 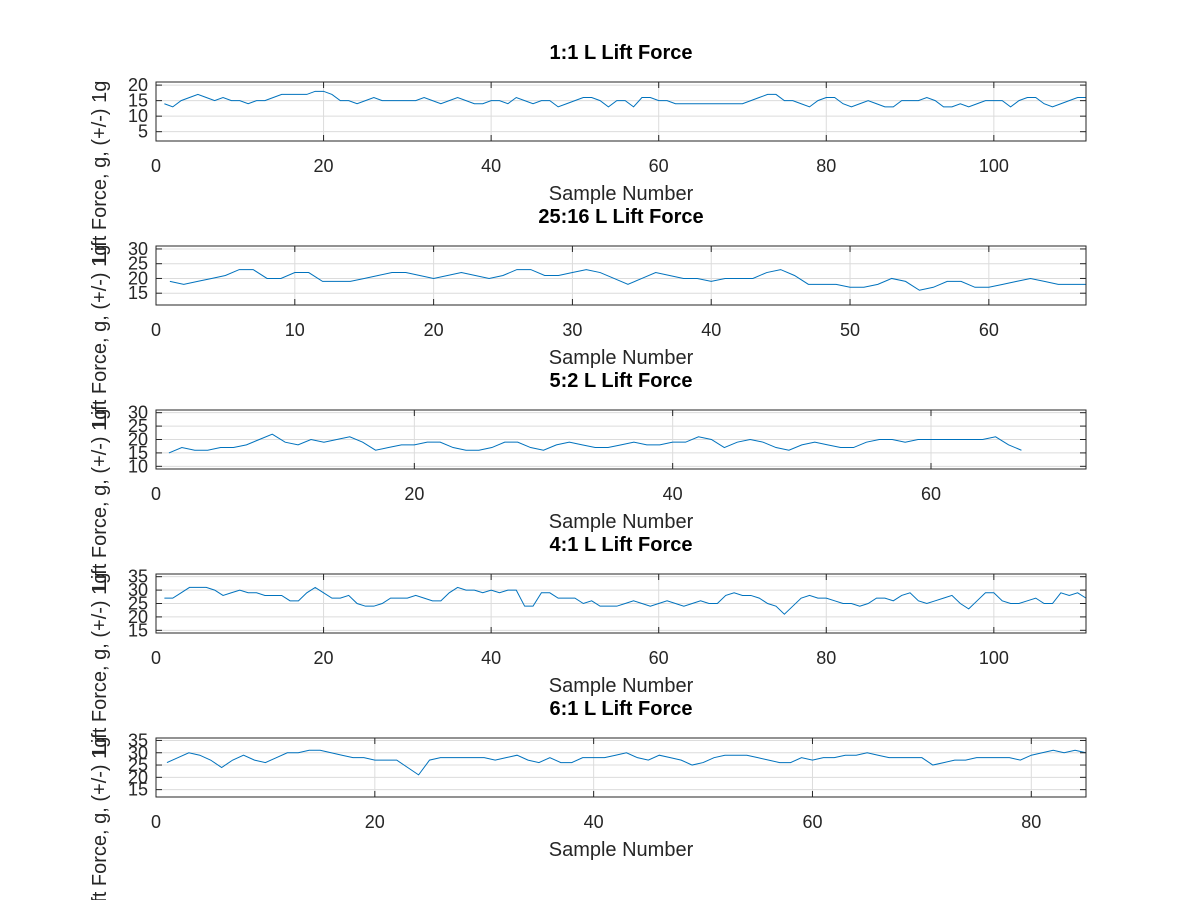 What do you see at coordinates (621, 545) in the screenshot?
I see `subplot-title: 4:1 L Lift Force` at bounding box center [621, 545].